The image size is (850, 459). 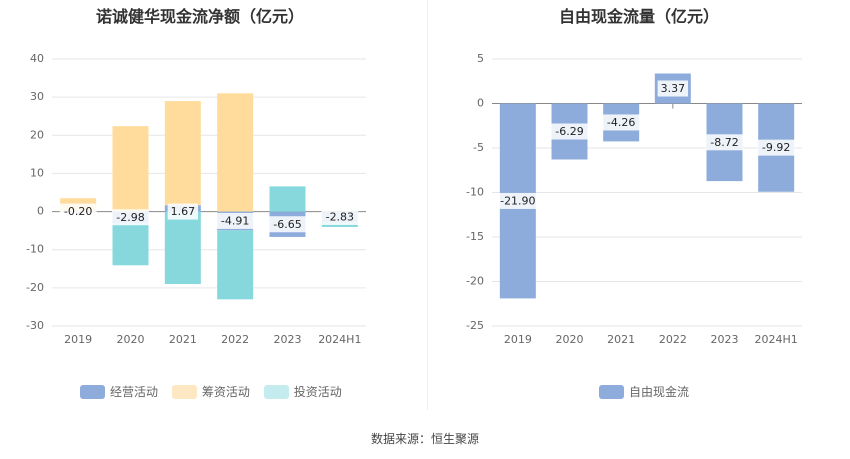 I want to click on left-x-tick-label: 2021, so click(x=183, y=339).